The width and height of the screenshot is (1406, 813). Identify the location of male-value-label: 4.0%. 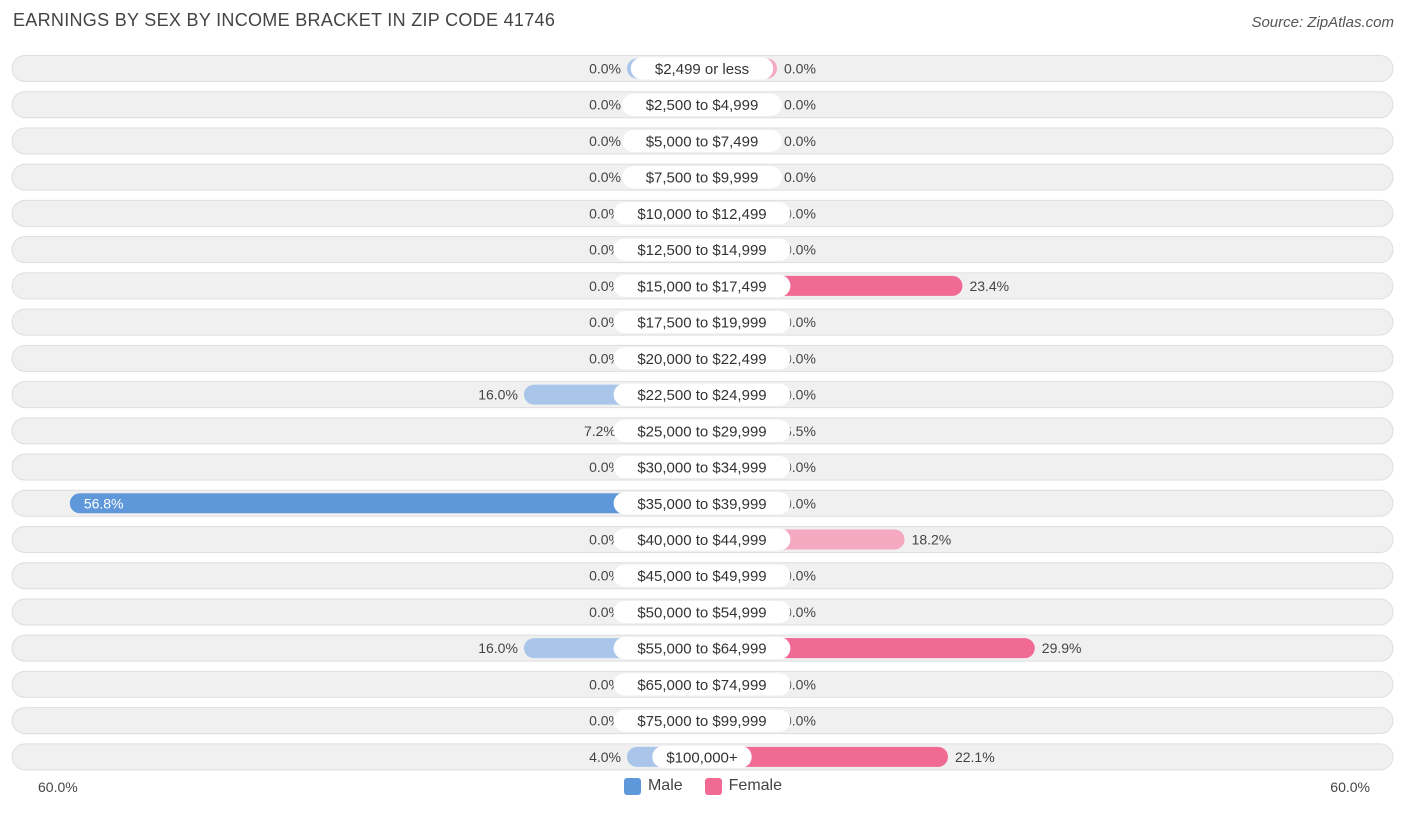
(605, 757).